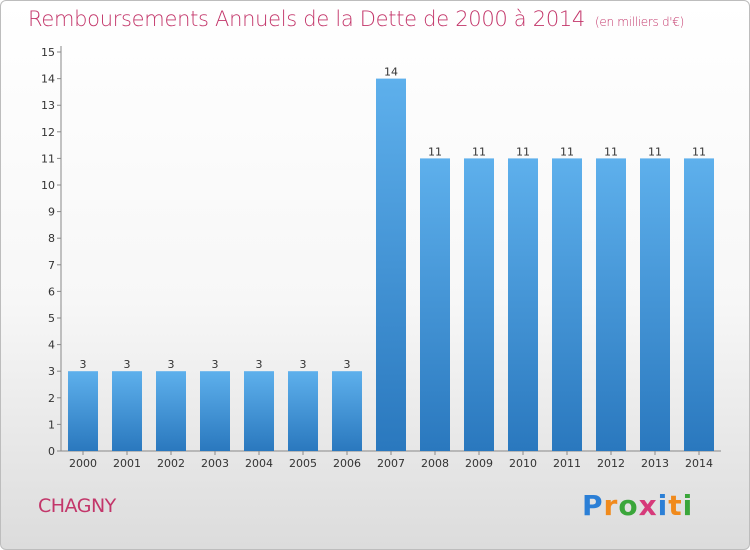  What do you see at coordinates (51, 212) in the screenshot?
I see `y-tick-label: 9` at bounding box center [51, 212].